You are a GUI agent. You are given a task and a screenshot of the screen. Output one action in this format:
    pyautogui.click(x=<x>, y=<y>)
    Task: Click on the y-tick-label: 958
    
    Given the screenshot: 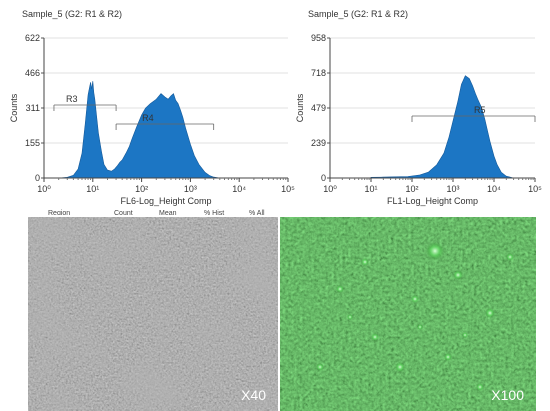 What is the action you would take?
    pyautogui.click(x=318, y=38)
    